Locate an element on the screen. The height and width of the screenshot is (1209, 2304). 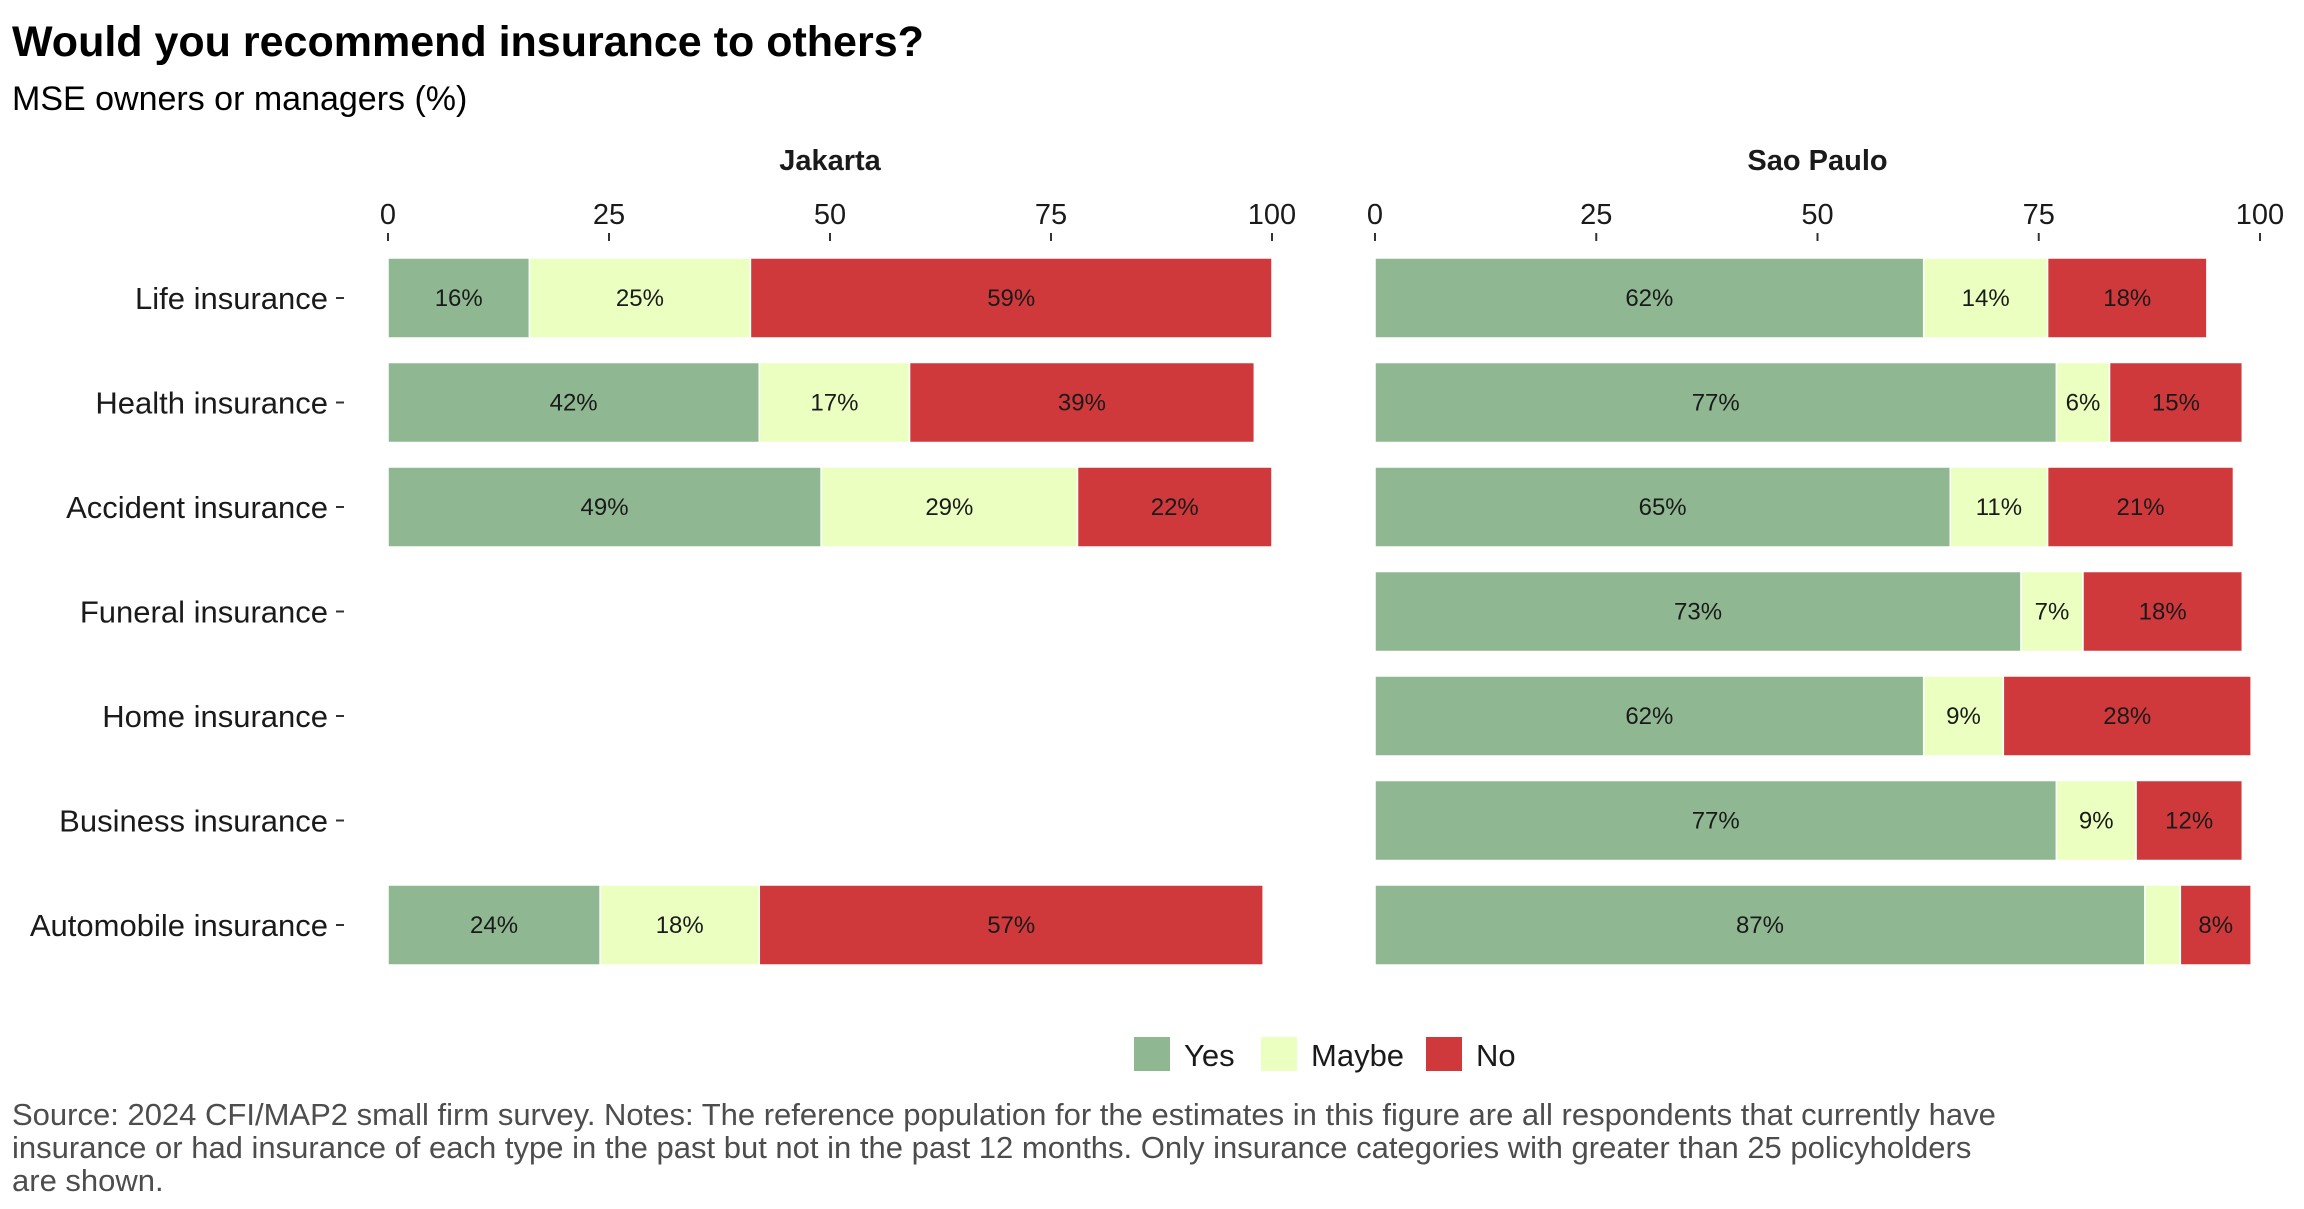
bar-value-label: 59% is located at coordinates (1011, 298).